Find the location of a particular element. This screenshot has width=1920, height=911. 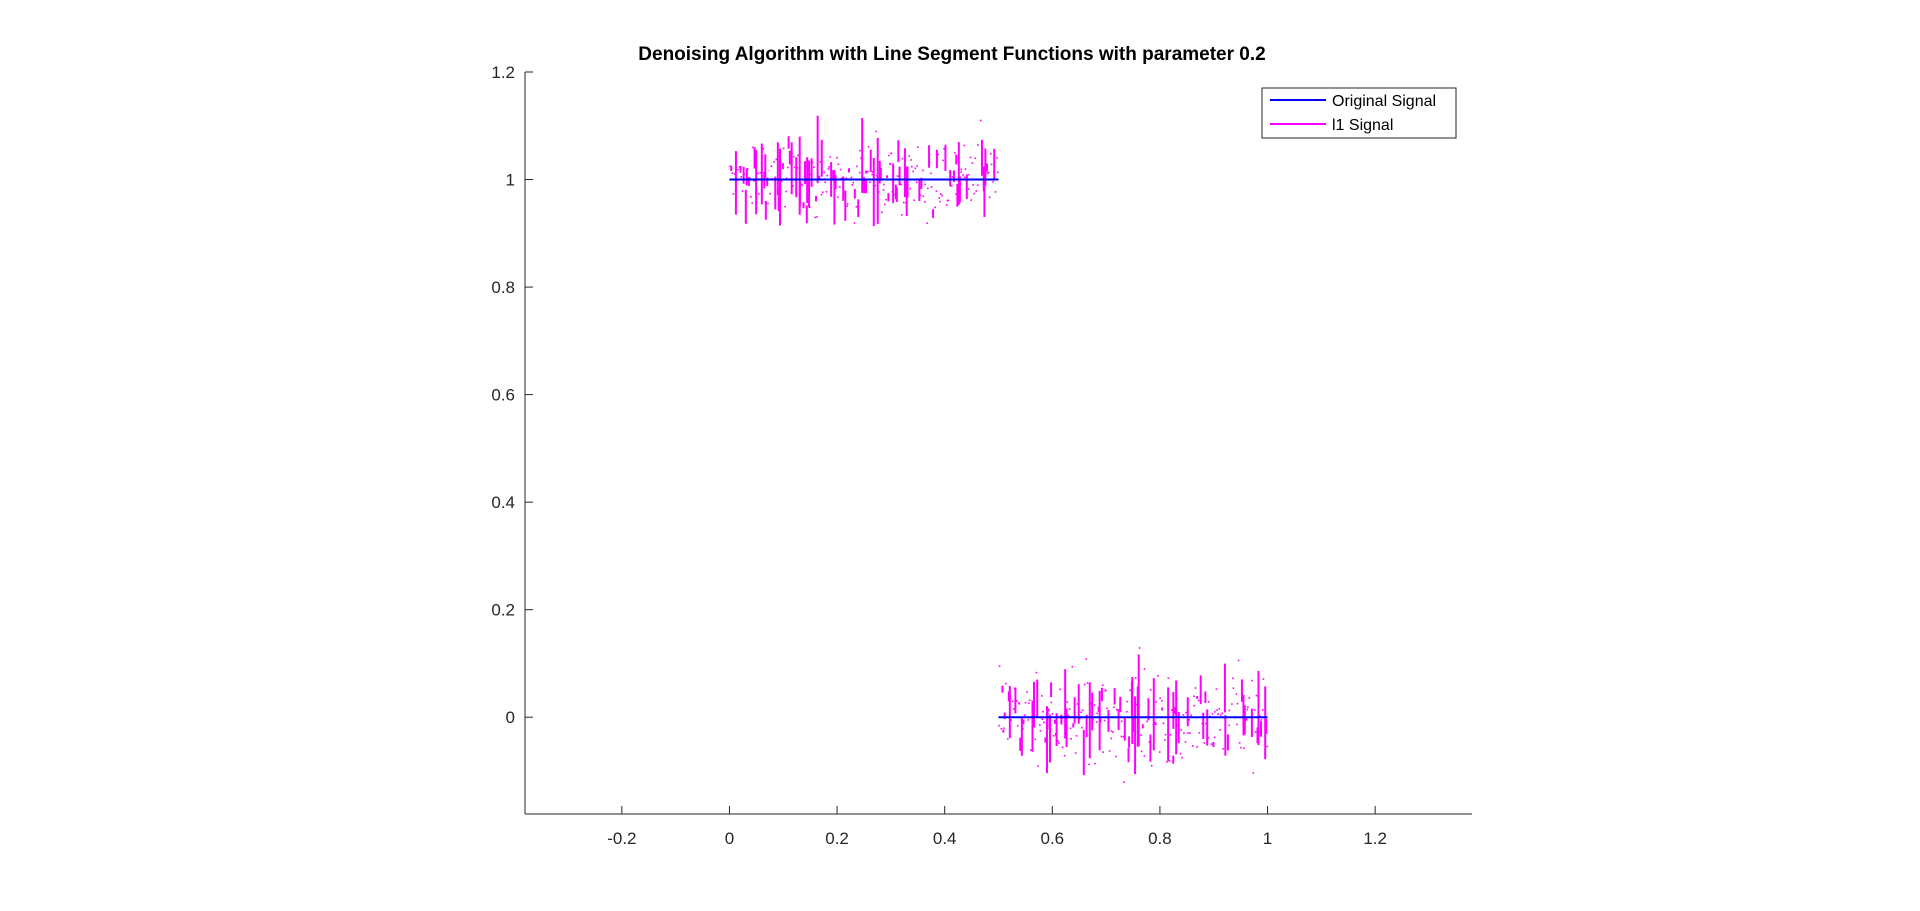

y-tick-label: 0.8 is located at coordinates (503, 287).